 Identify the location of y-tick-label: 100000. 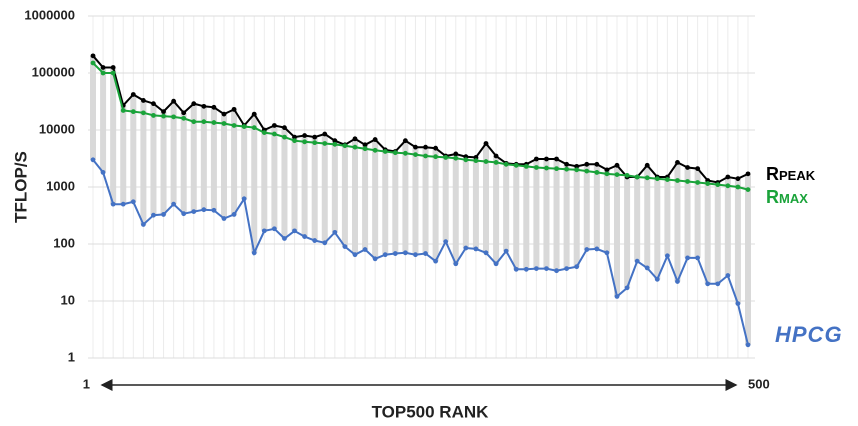
(53, 71).